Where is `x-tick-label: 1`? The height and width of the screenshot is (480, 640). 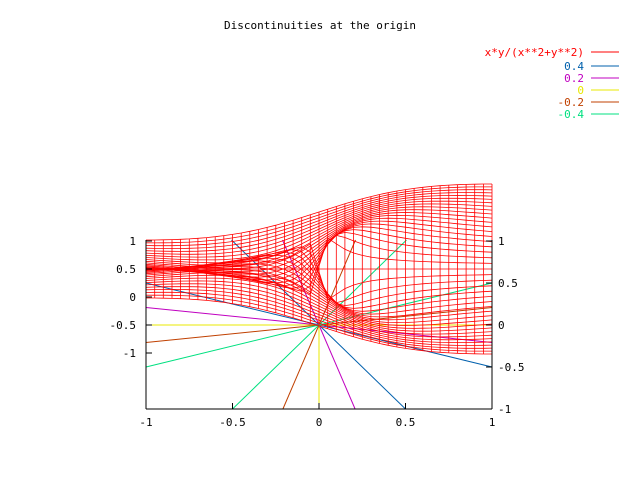
x-tick-label: 1 is located at coordinates (492, 422).